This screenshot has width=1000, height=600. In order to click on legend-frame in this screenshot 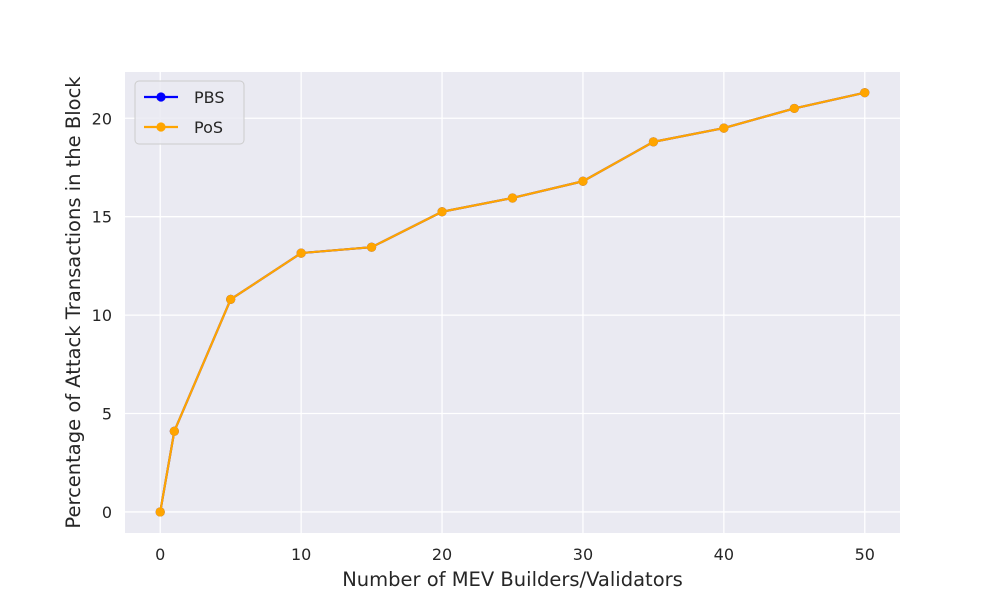, I will do `click(189, 112)`.